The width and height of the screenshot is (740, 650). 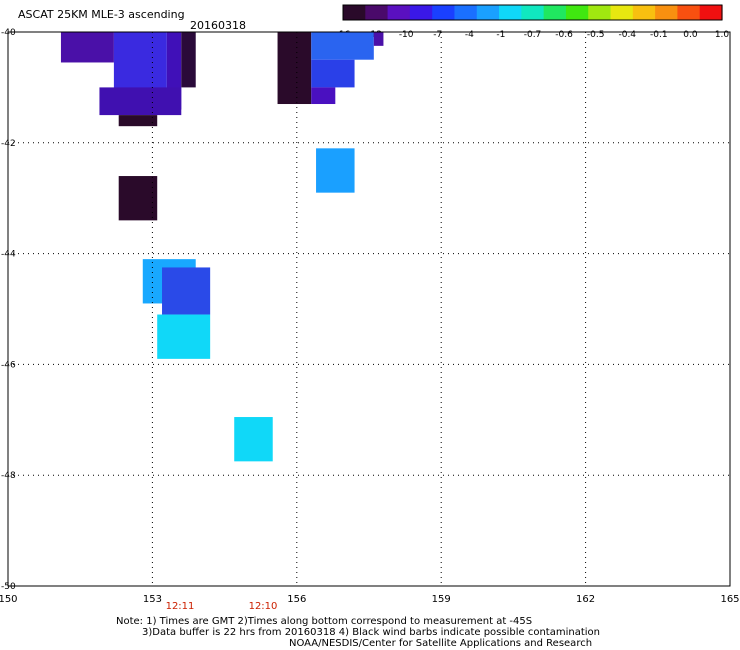 I want to click on colorbar-label: -1, so click(x=500, y=35).